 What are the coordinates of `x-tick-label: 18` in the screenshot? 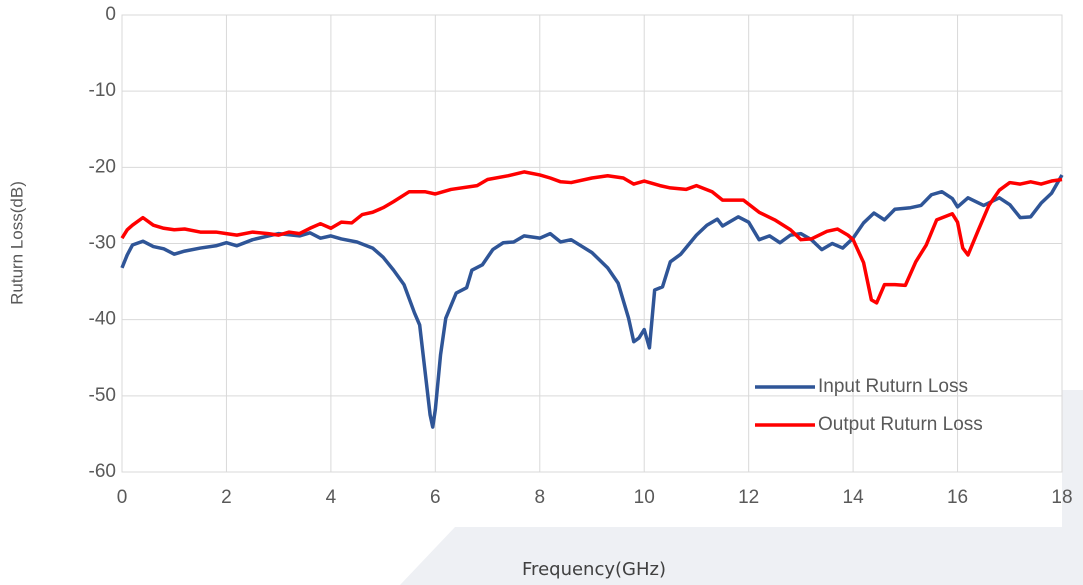 It's located at (1061, 497).